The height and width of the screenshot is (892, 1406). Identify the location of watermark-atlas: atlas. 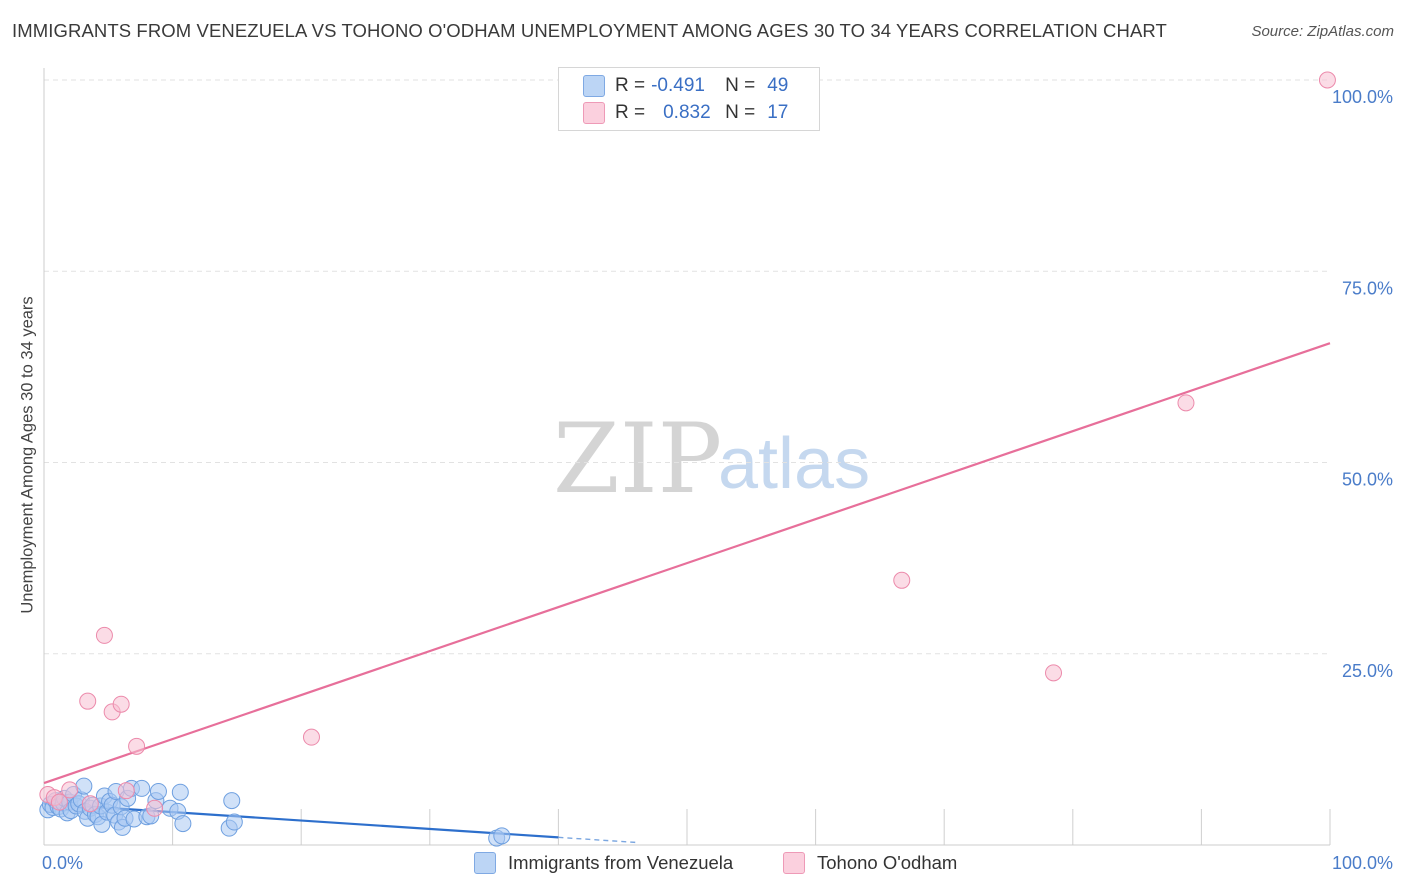
(794, 464).